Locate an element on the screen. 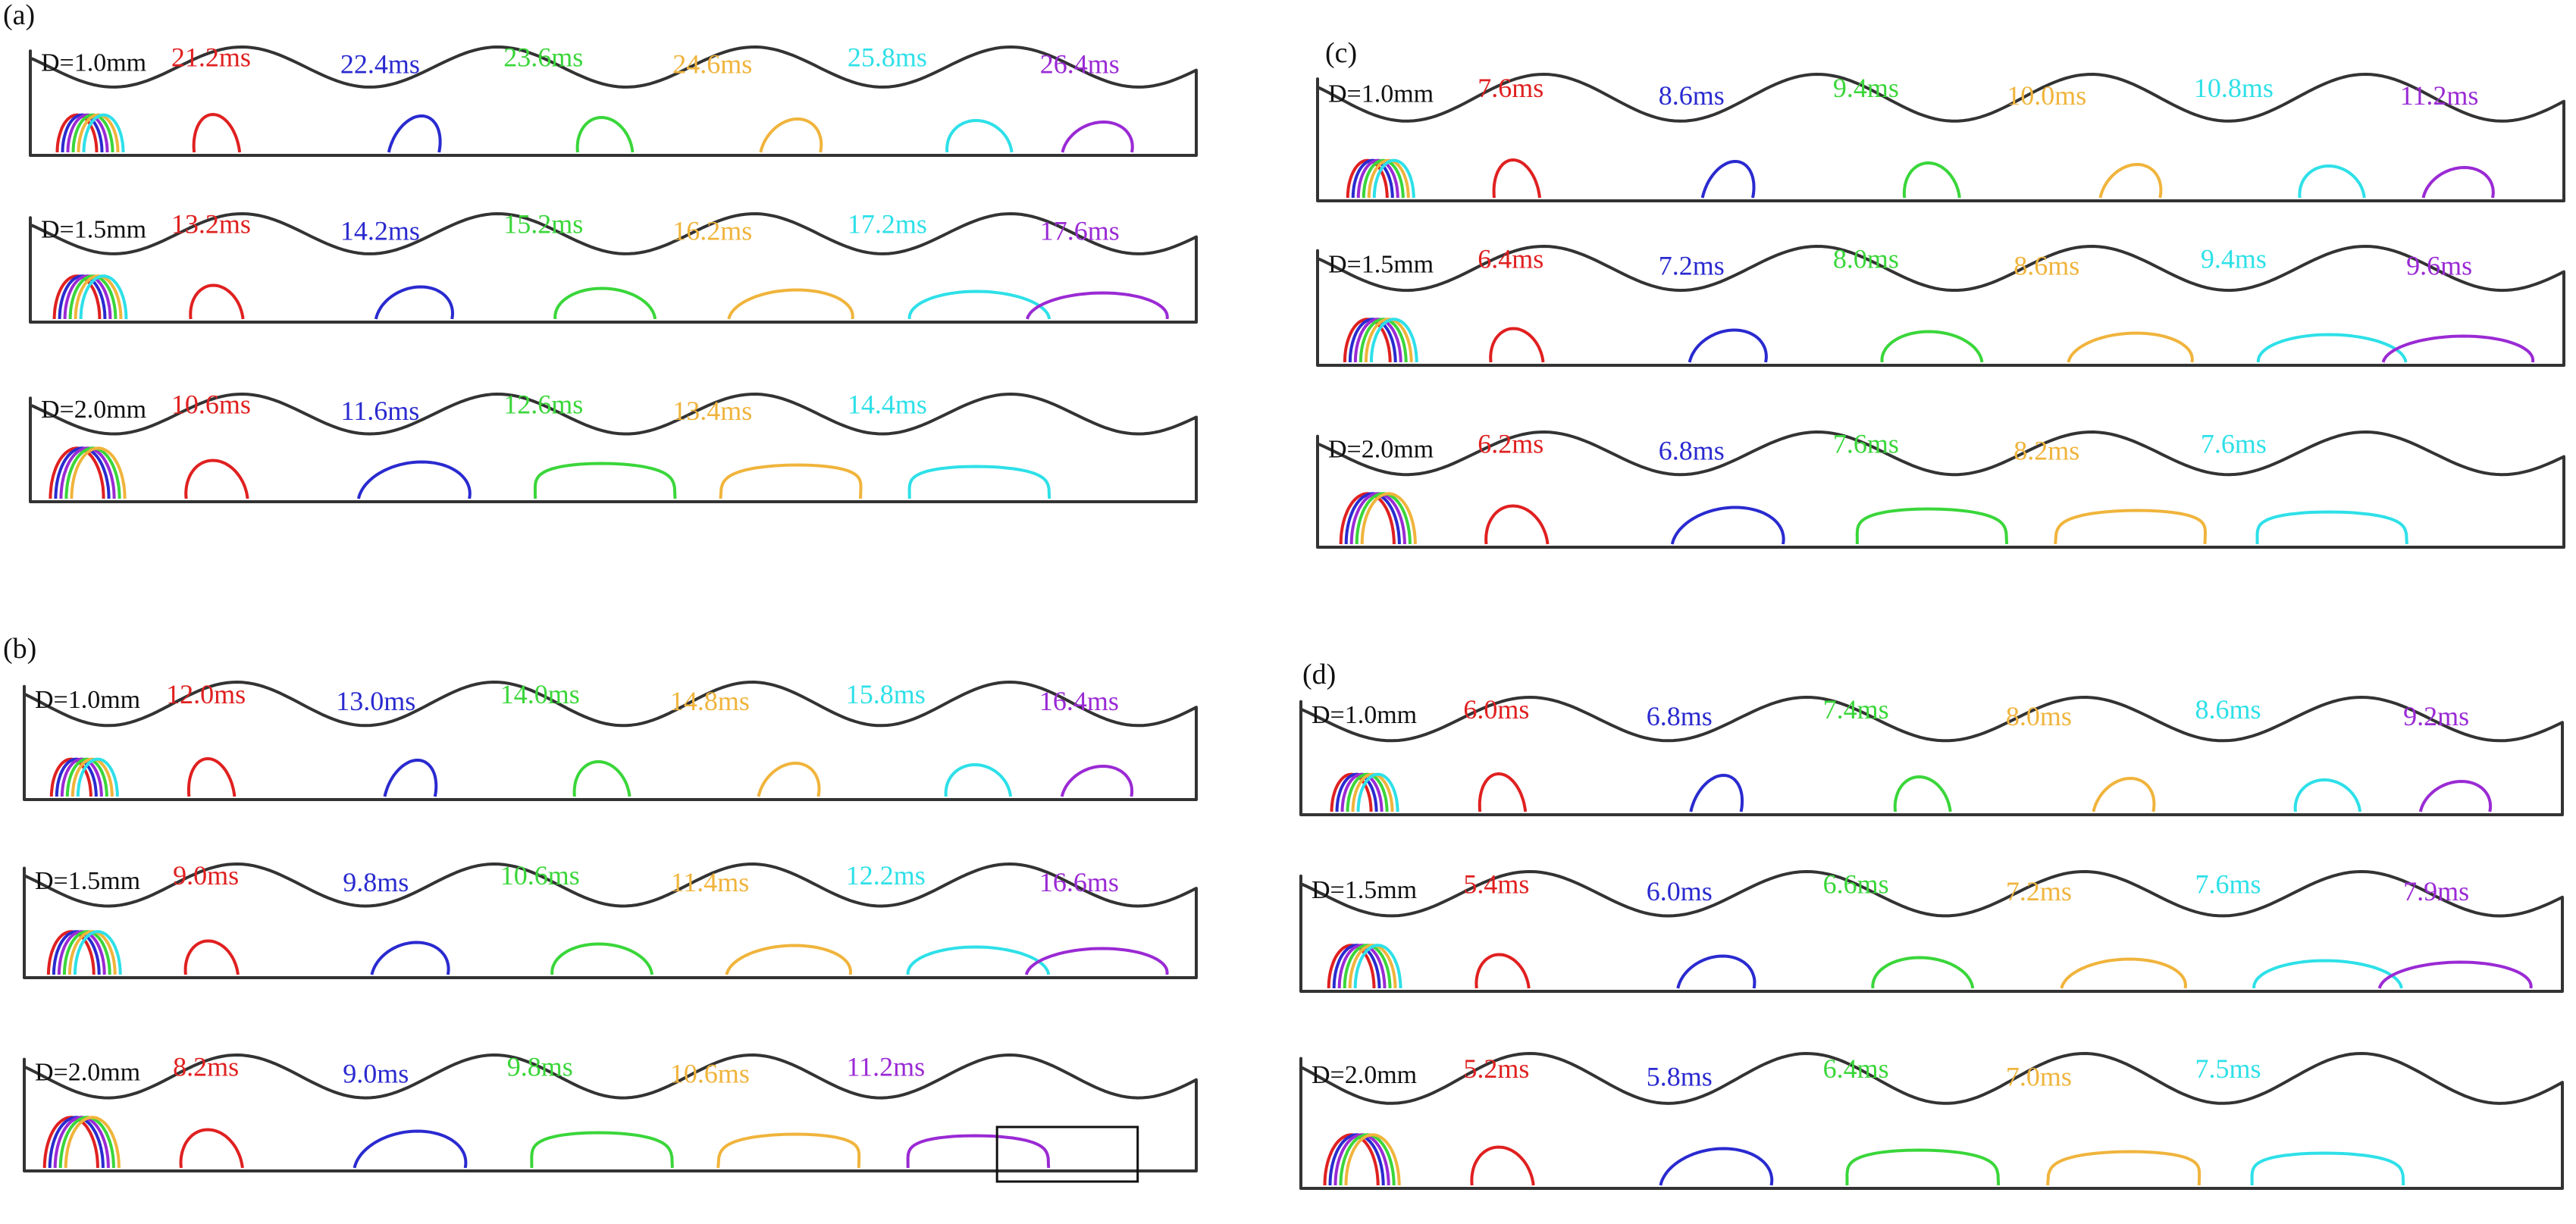  time-label: 5.8ms is located at coordinates (1680, 1077).